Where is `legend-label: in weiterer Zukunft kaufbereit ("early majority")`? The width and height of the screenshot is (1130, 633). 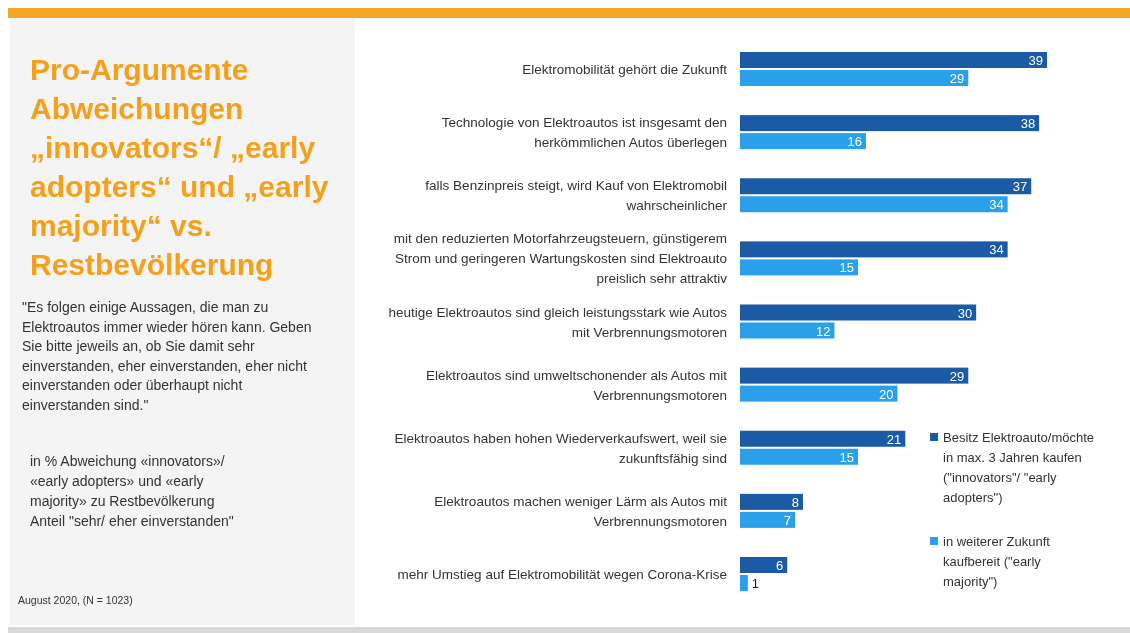
legend-label: in weiterer Zukunft kaufbereit ("early majority") is located at coordinates (997, 561).